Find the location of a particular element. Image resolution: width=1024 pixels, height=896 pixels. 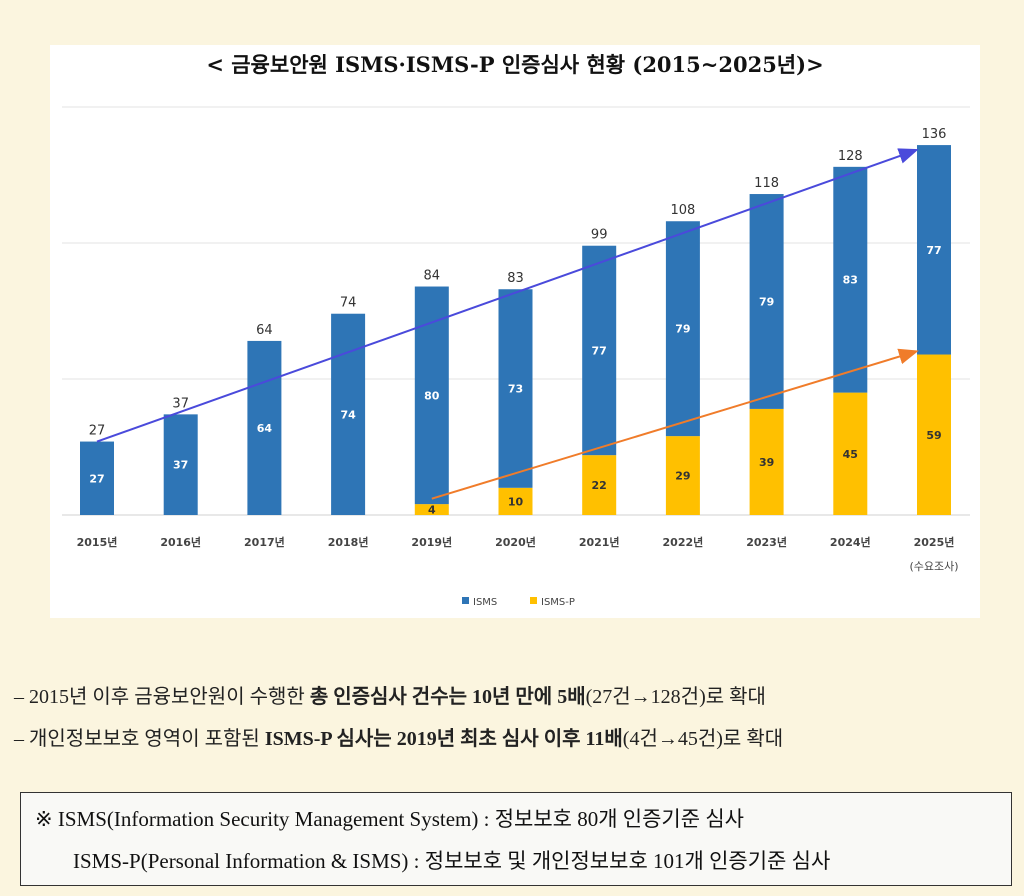

note-text: ISMS-P 심사는 2019년 최초 심사 이후 11배 is located at coordinates (443, 739).